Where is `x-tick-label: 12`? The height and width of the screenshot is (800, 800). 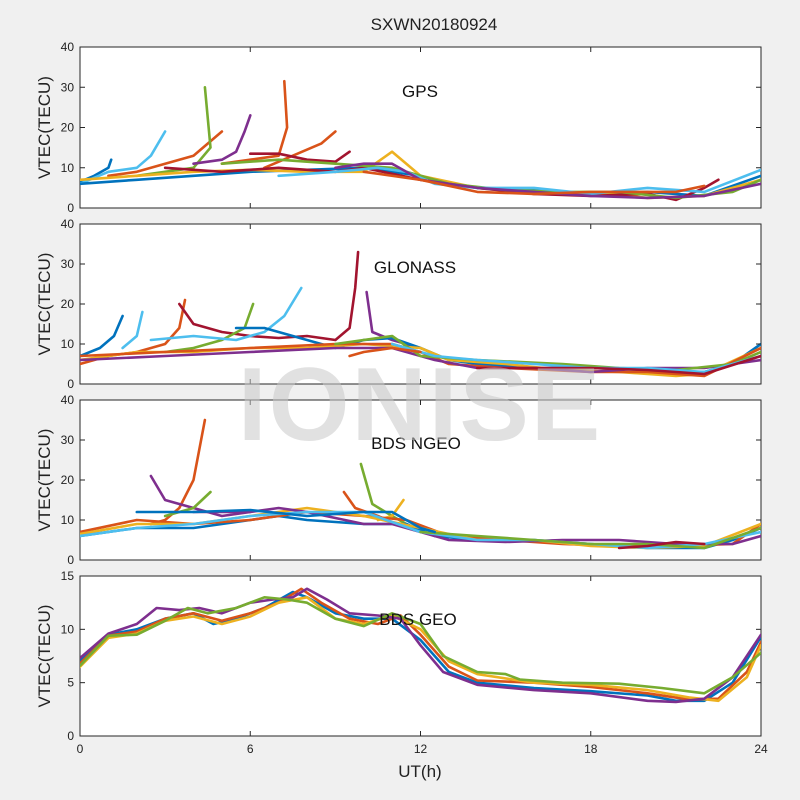 x-tick-label: 12 is located at coordinates (421, 749).